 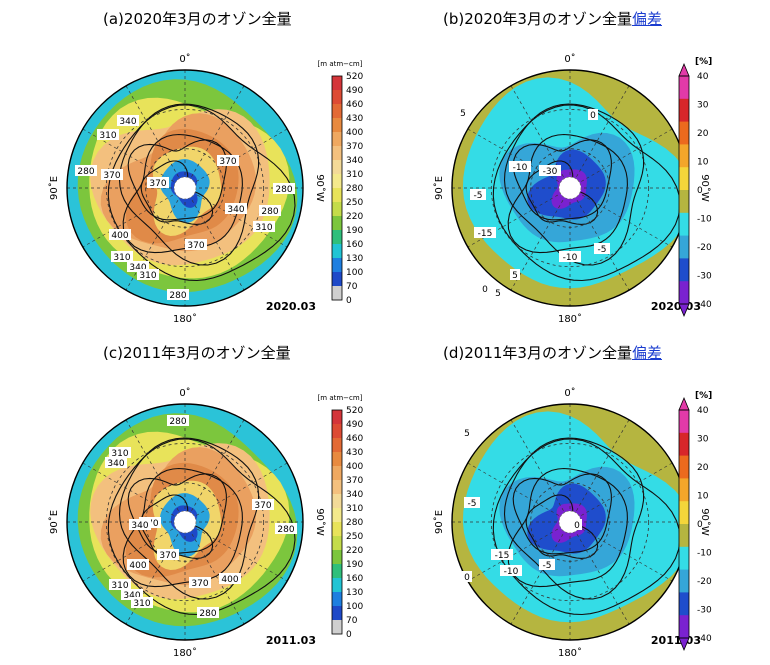 What do you see at coordinates (197, 18) in the screenshot?
I see `panel-title: (a)2020年3月のオゾン全量` at bounding box center [197, 18].